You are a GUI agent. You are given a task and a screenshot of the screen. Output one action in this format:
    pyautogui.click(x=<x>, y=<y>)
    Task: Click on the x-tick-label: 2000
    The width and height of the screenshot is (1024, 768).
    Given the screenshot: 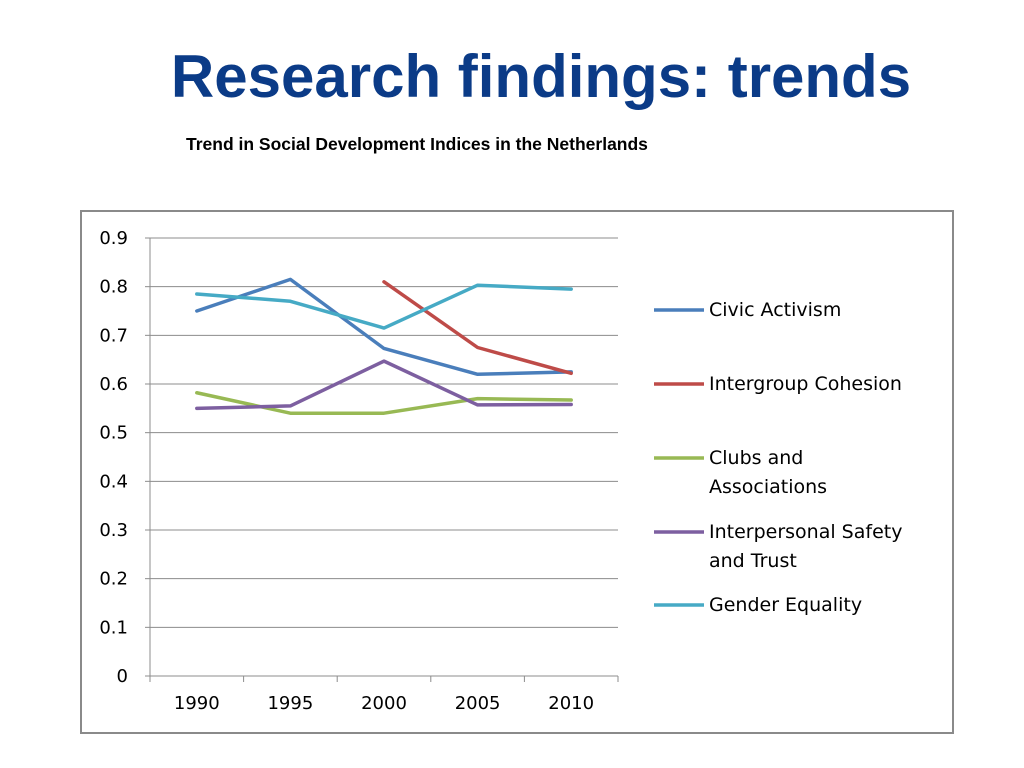 What is the action you would take?
    pyautogui.click(x=384, y=703)
    